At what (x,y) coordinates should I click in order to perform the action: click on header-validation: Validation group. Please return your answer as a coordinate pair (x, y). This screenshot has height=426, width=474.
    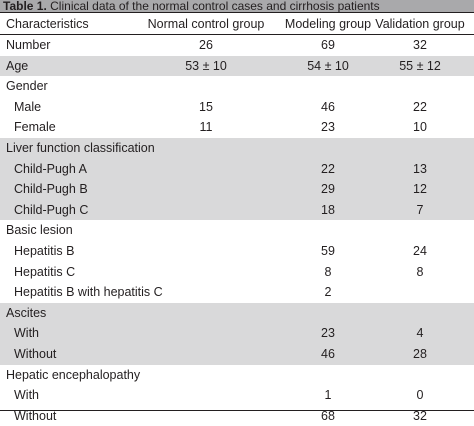
    Looking at the image, I should click on (420, 24).